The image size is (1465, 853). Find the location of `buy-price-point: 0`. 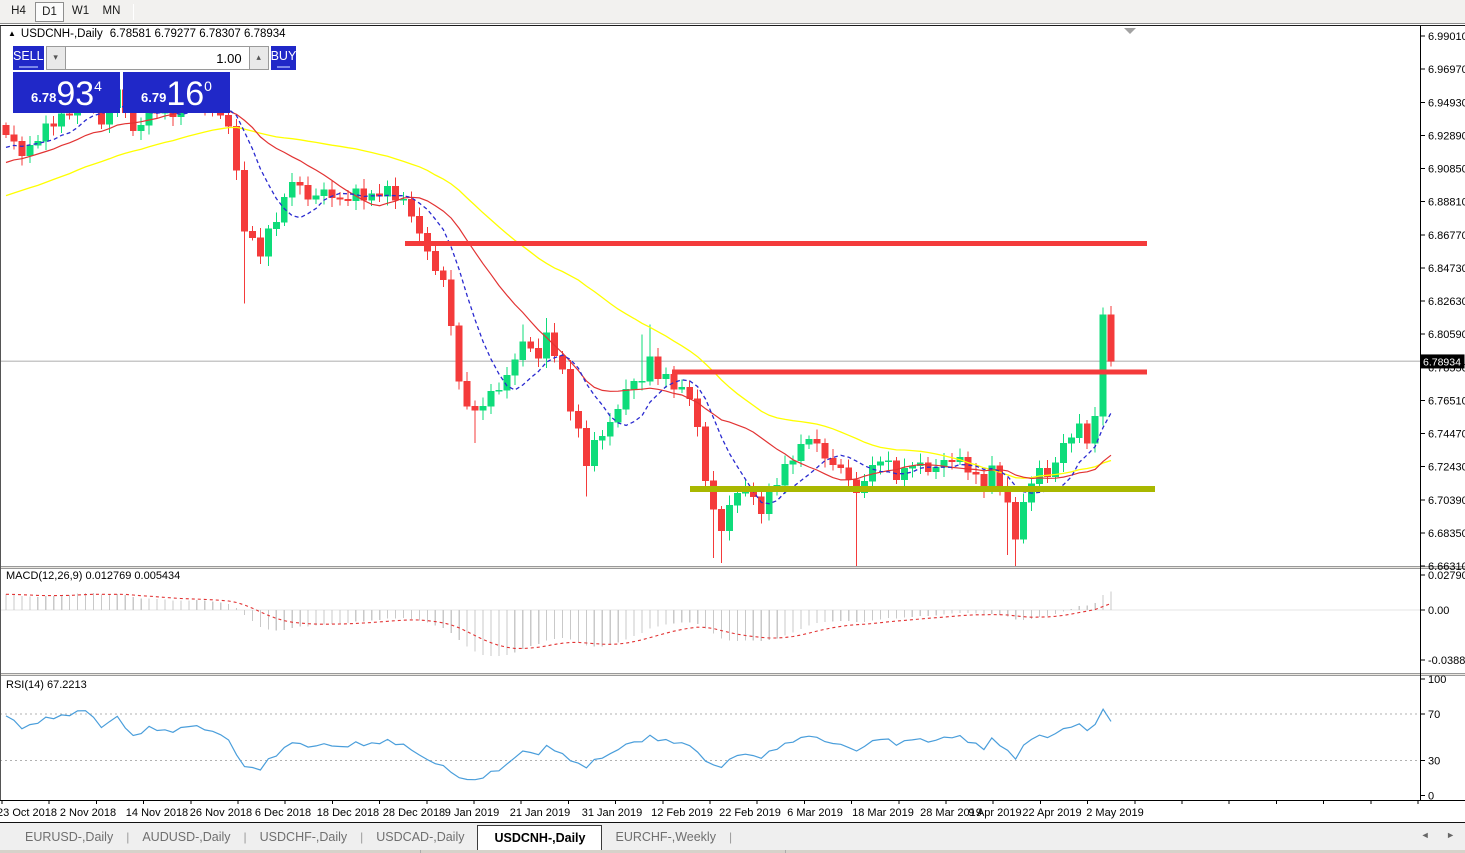

buy-price-point: 0 is located at coordinates (208, 86).